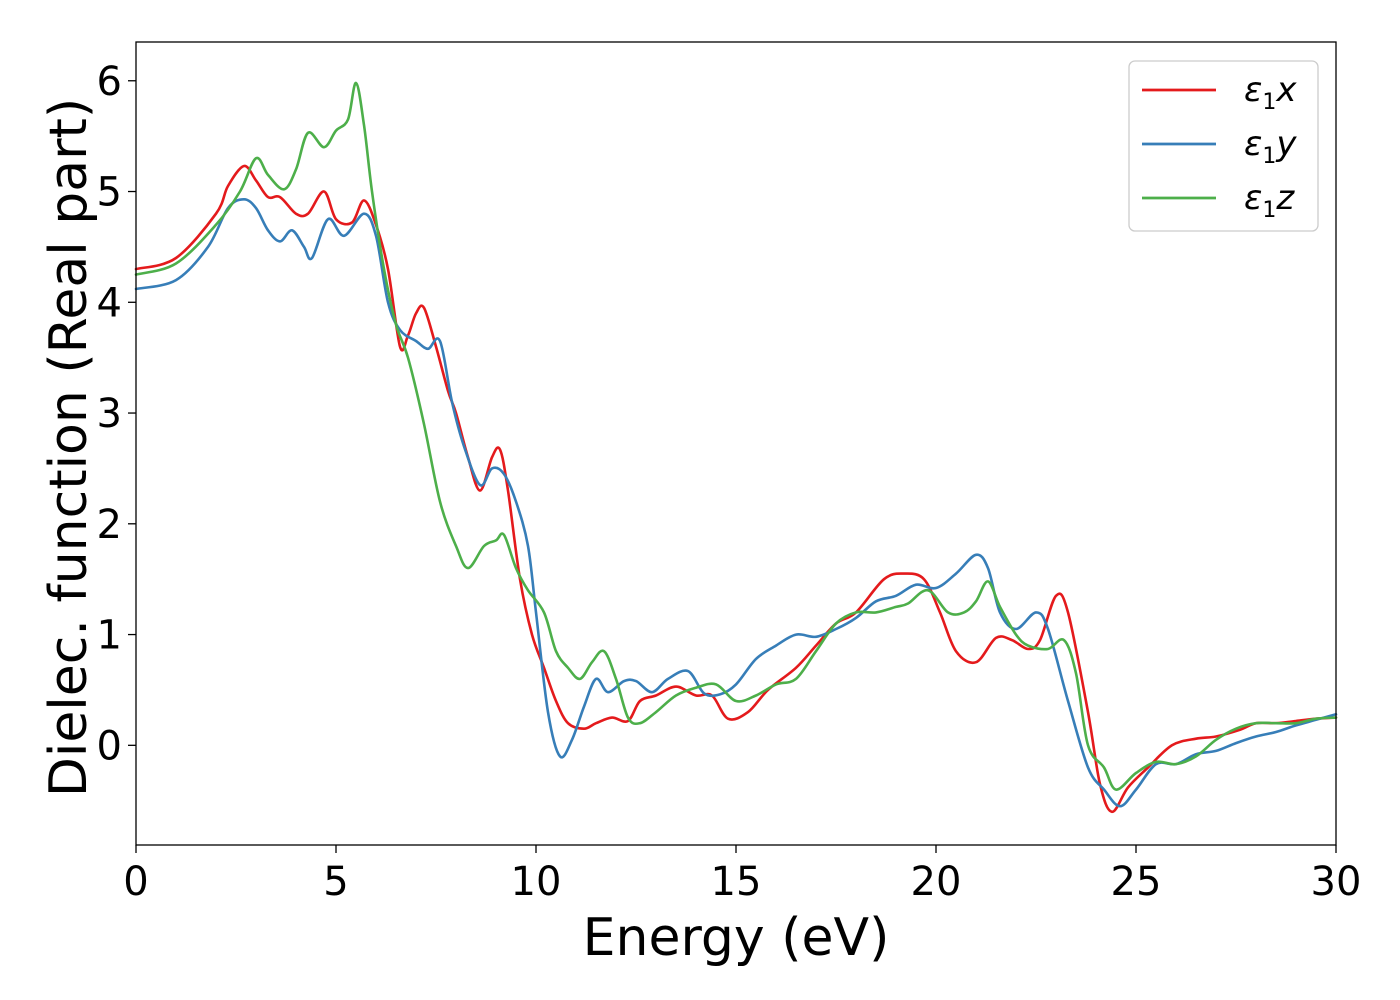  I want to click on x-tick-label: 5, so click(335, 882).